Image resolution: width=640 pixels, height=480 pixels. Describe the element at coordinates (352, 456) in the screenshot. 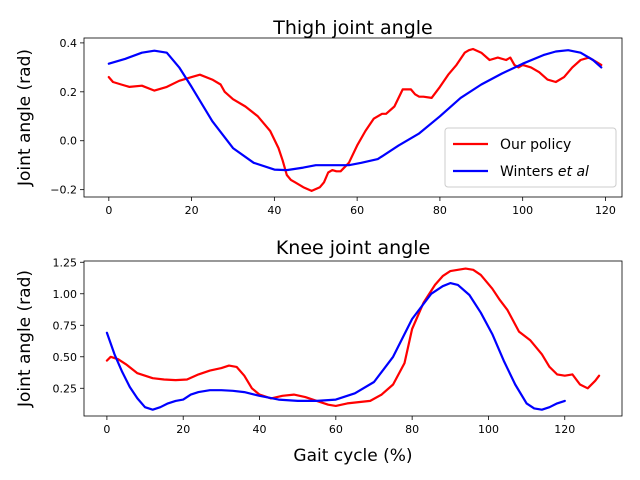

I see `x-axis-label: Gait cycle (%)` at that location.